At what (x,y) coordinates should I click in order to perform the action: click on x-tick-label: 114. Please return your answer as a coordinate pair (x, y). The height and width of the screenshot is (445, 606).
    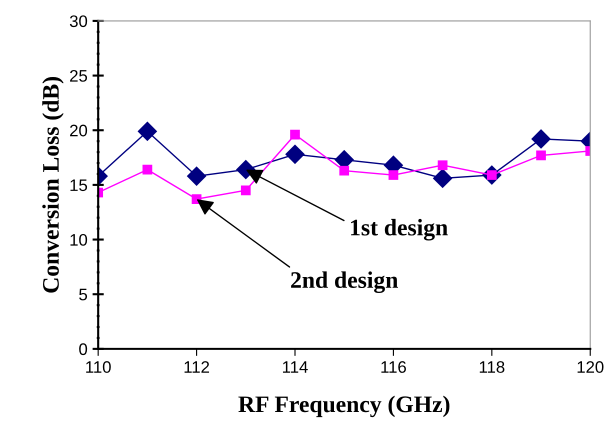
    Looking at the image, I should click on (295, 367).